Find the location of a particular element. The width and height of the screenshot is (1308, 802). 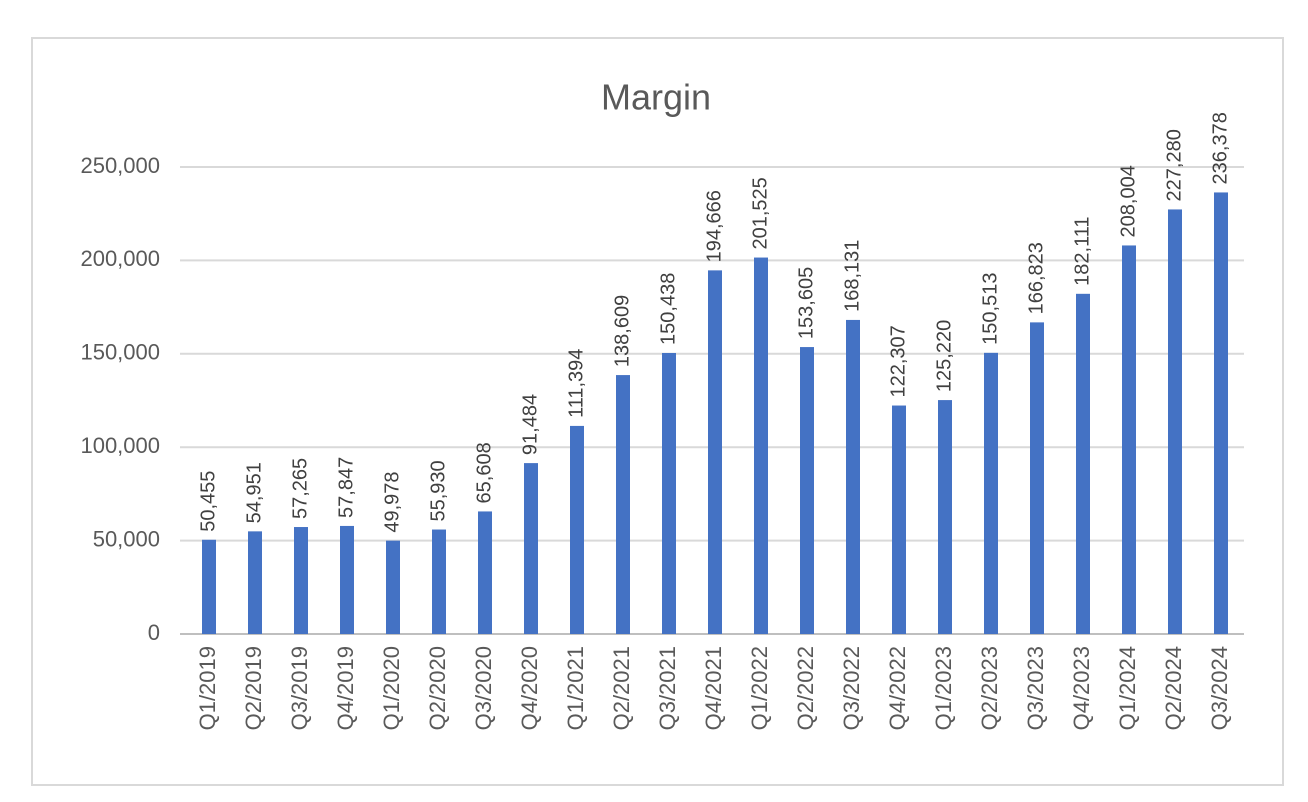

x-tick-label: Q3/2022 is located at coordinates (851, 688).